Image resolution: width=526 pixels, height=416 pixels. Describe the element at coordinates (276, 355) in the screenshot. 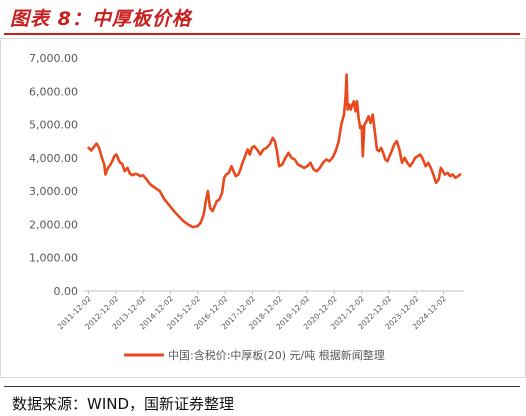

I see `legend-label: 中国:含税价:中厚板(20) 元/吨 根据新闻整理` at that location.